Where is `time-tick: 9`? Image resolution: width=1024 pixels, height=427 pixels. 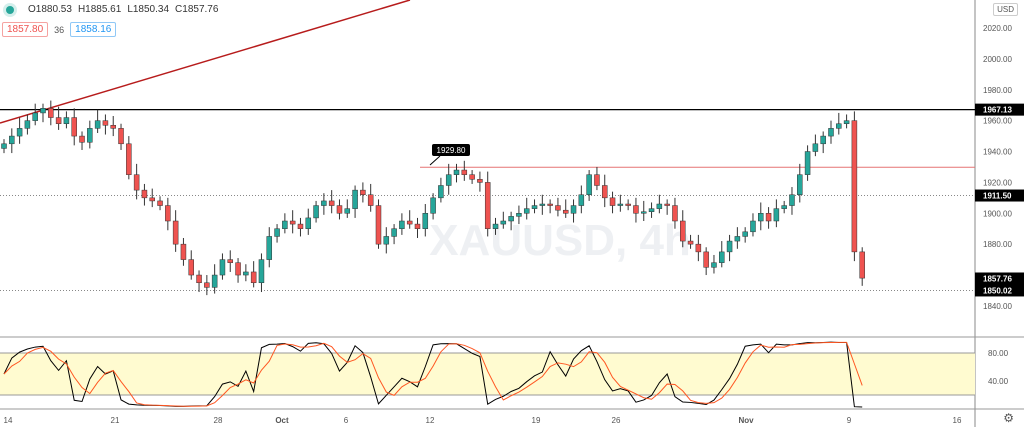
time-tick: 9 is located at coordinates (849, 420).